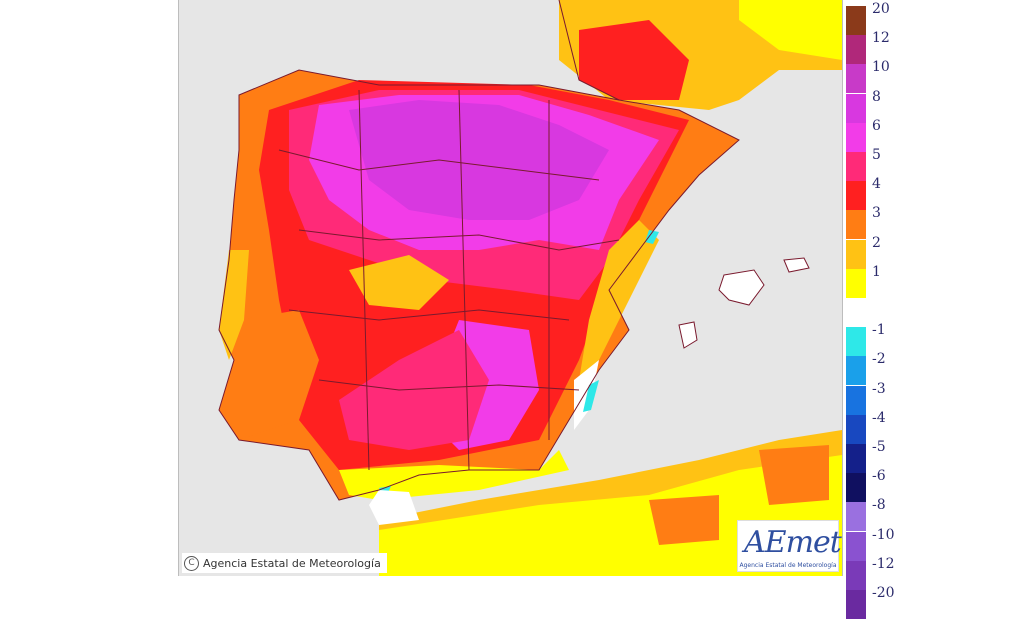 This screenshot has height=619, width=1024. I want to click on copyright-notice: C Agencia Estatal de Meteorología, so click(284, 563).